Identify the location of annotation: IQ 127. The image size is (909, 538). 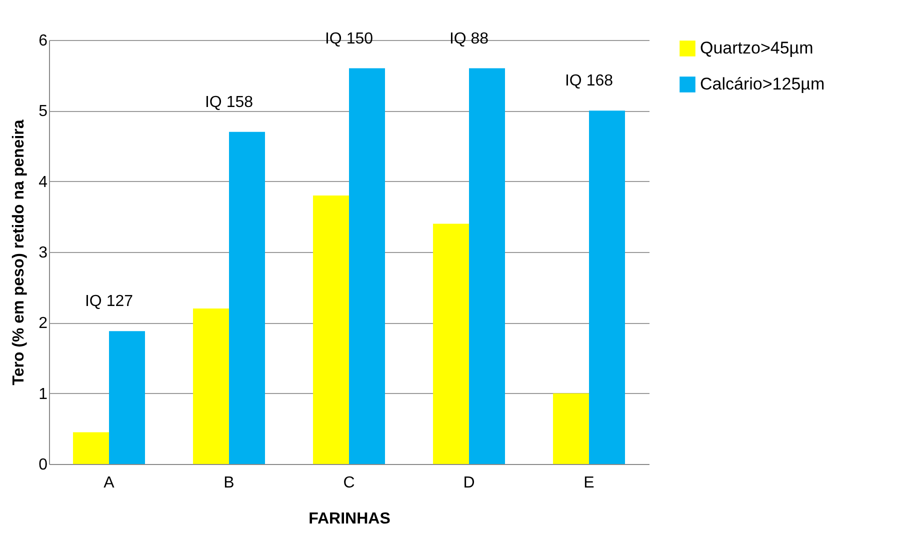
(109, 301).